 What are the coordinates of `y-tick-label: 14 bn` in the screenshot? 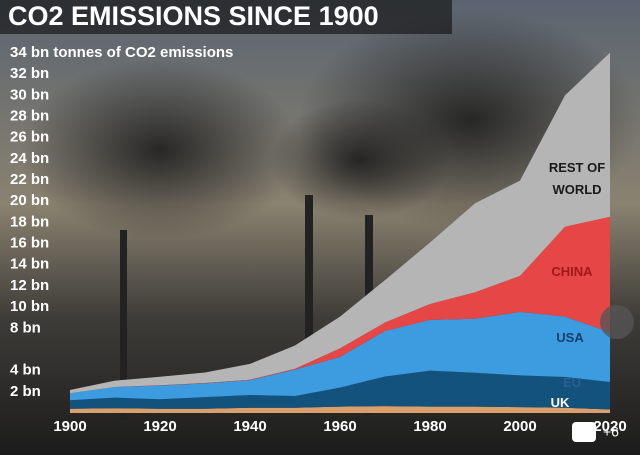 It's located at (29, 264).